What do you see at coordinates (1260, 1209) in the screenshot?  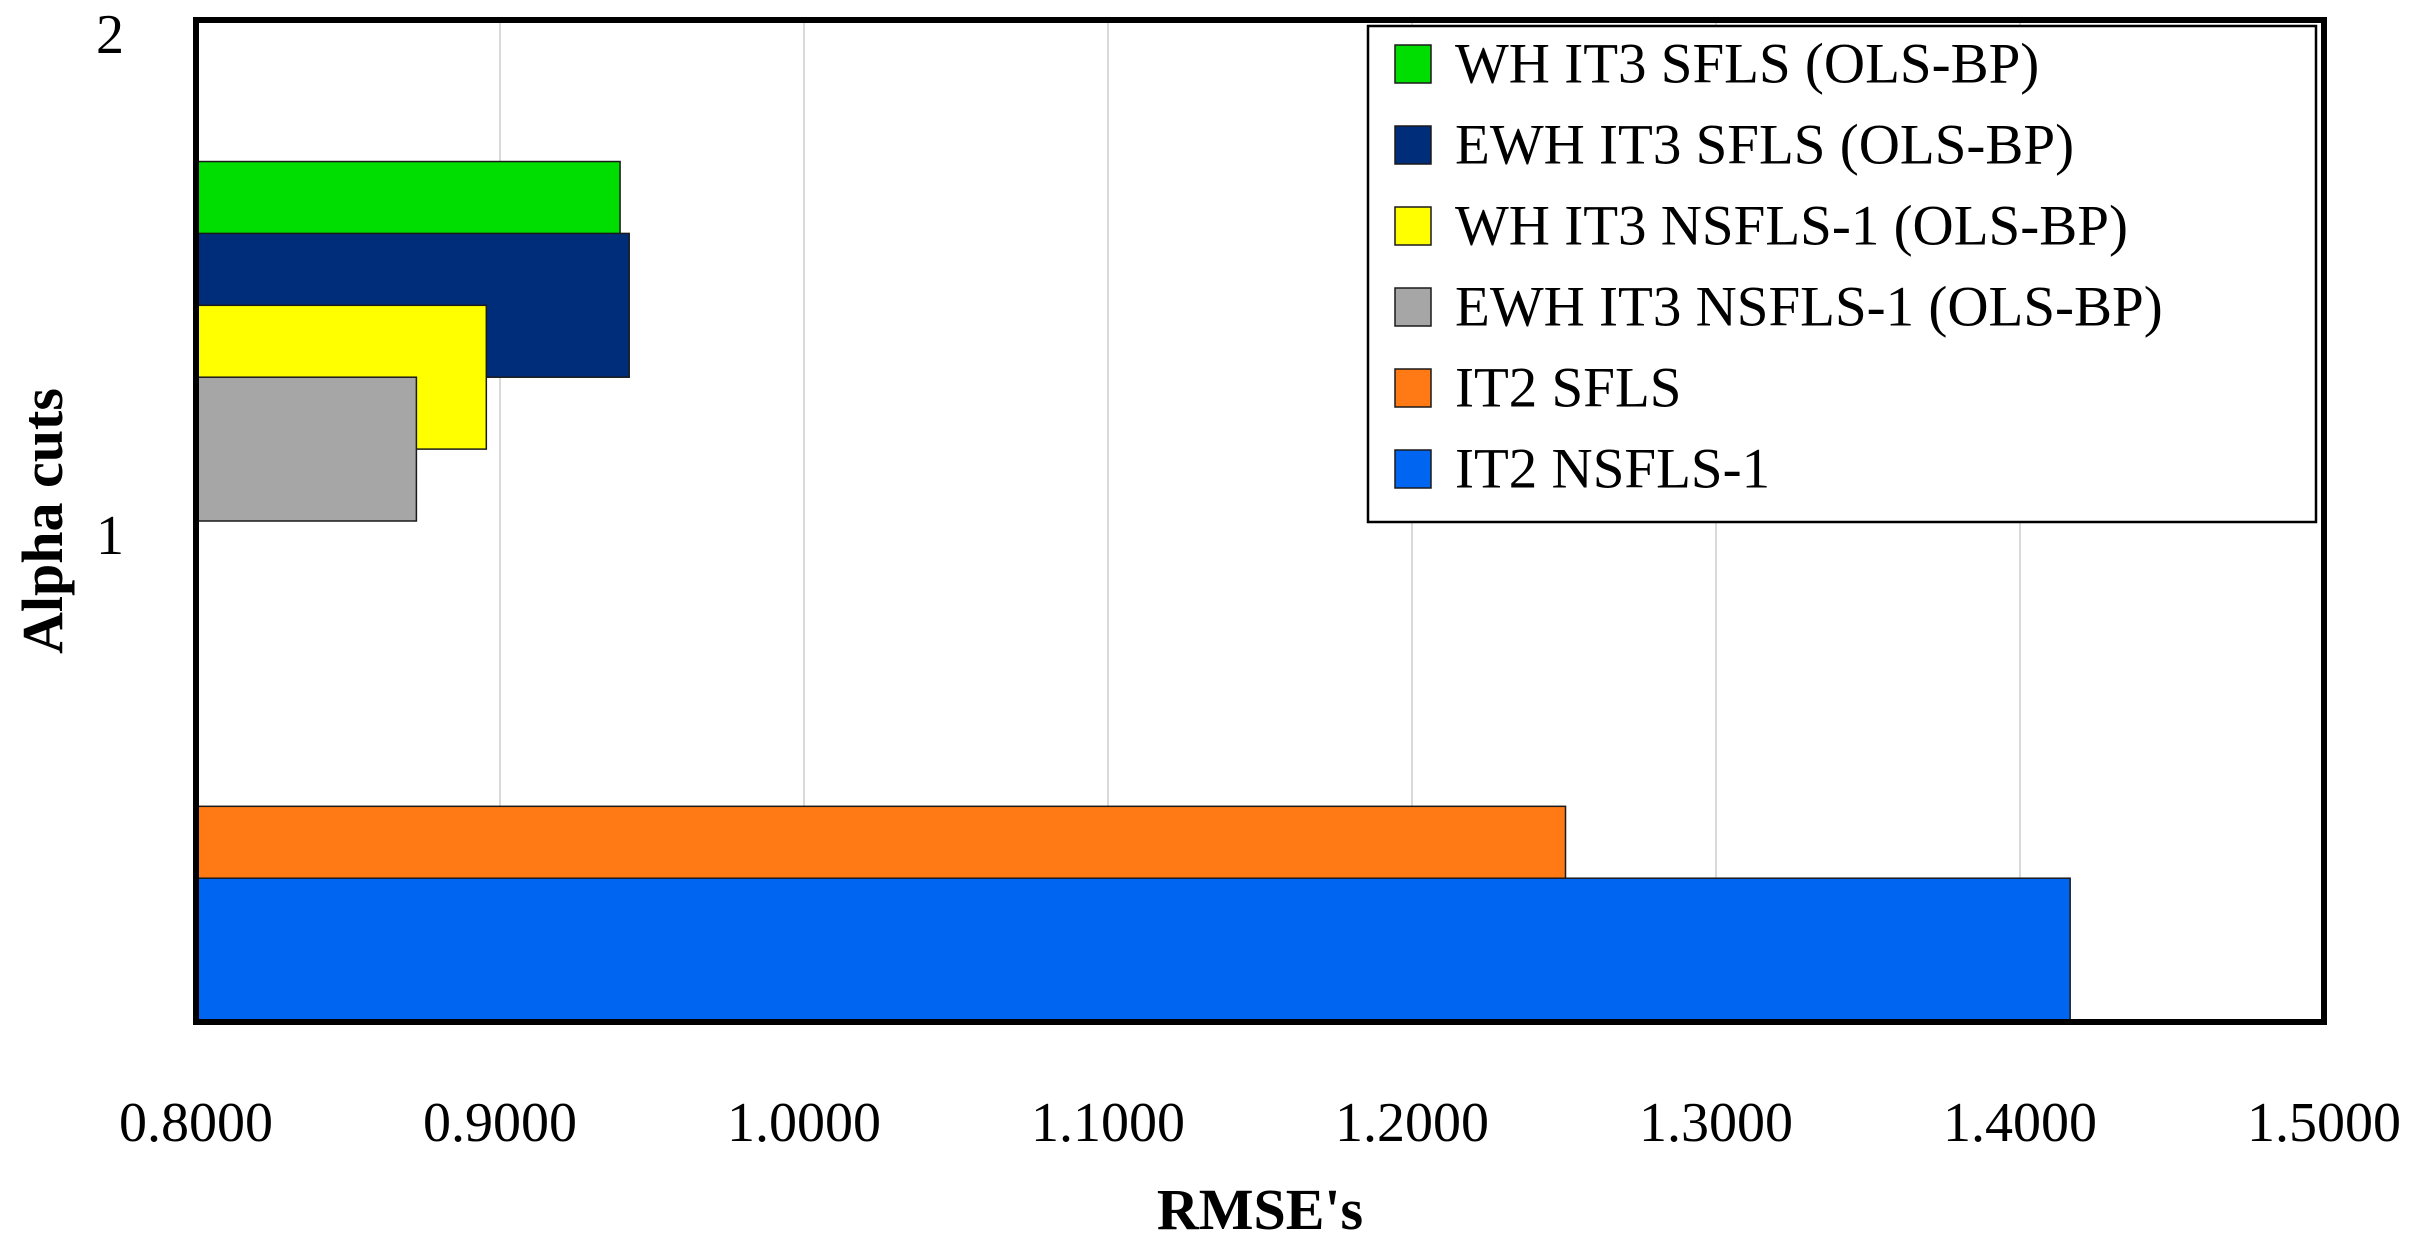 I see `x-axis-title: RMSE's` at bounding box center [1260, 1209].